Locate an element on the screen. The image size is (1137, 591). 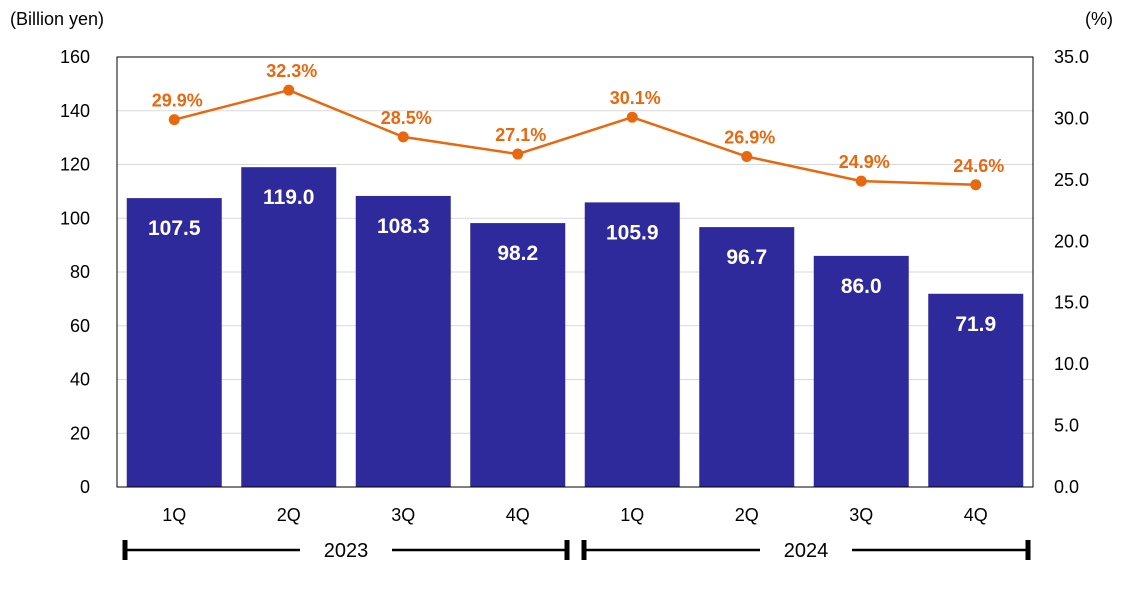
left-tick-label: 40 is located at coordinates (80, 380).